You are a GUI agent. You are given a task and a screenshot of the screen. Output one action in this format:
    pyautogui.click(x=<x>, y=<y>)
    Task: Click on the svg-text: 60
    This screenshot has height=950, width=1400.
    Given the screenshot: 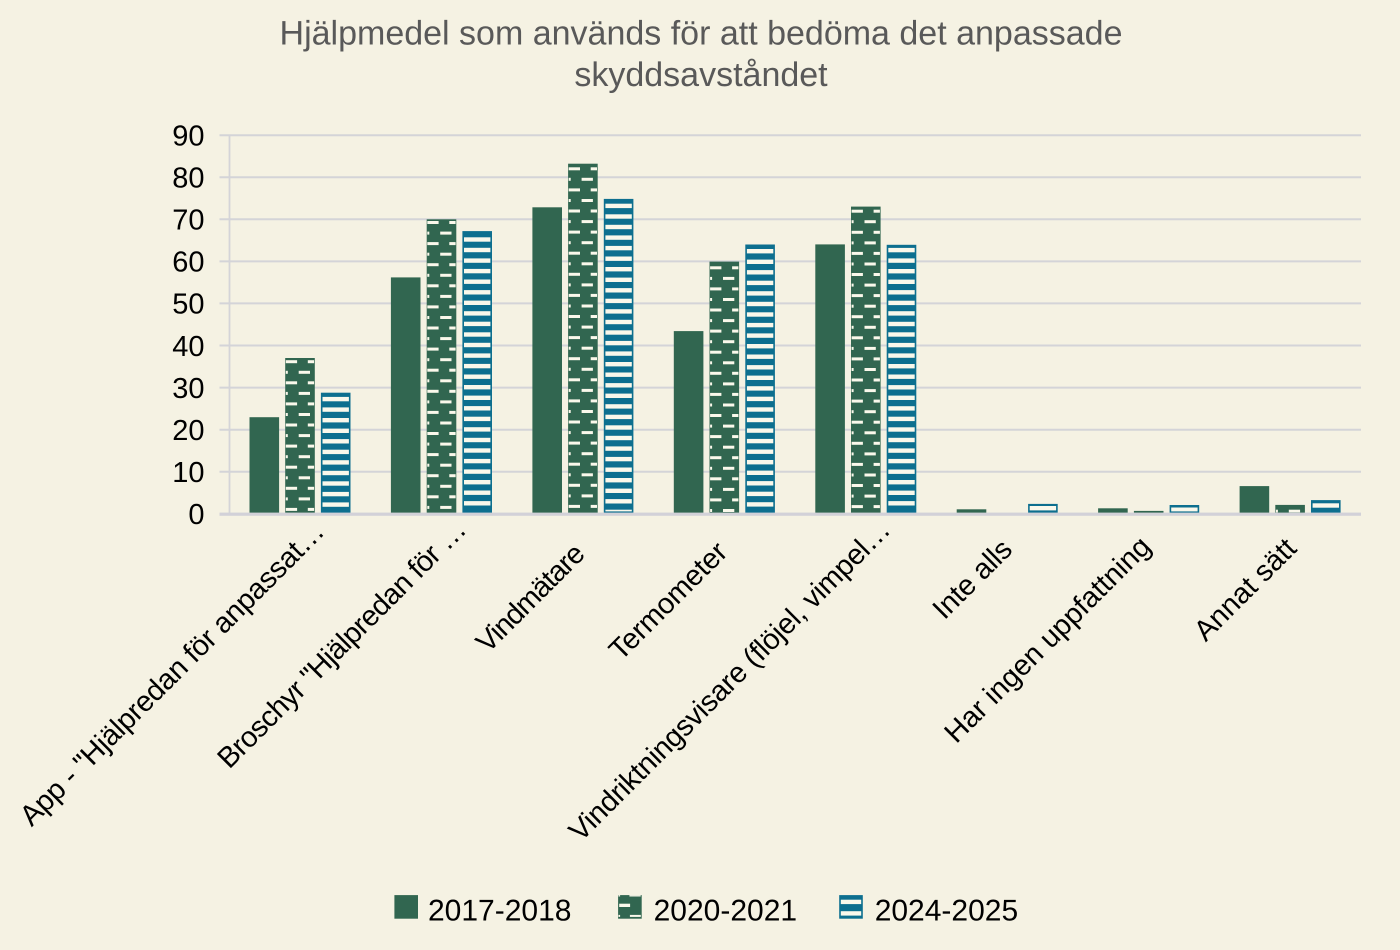 What is the action you would take?
    pyautogui.click(x=188, y=263)
    